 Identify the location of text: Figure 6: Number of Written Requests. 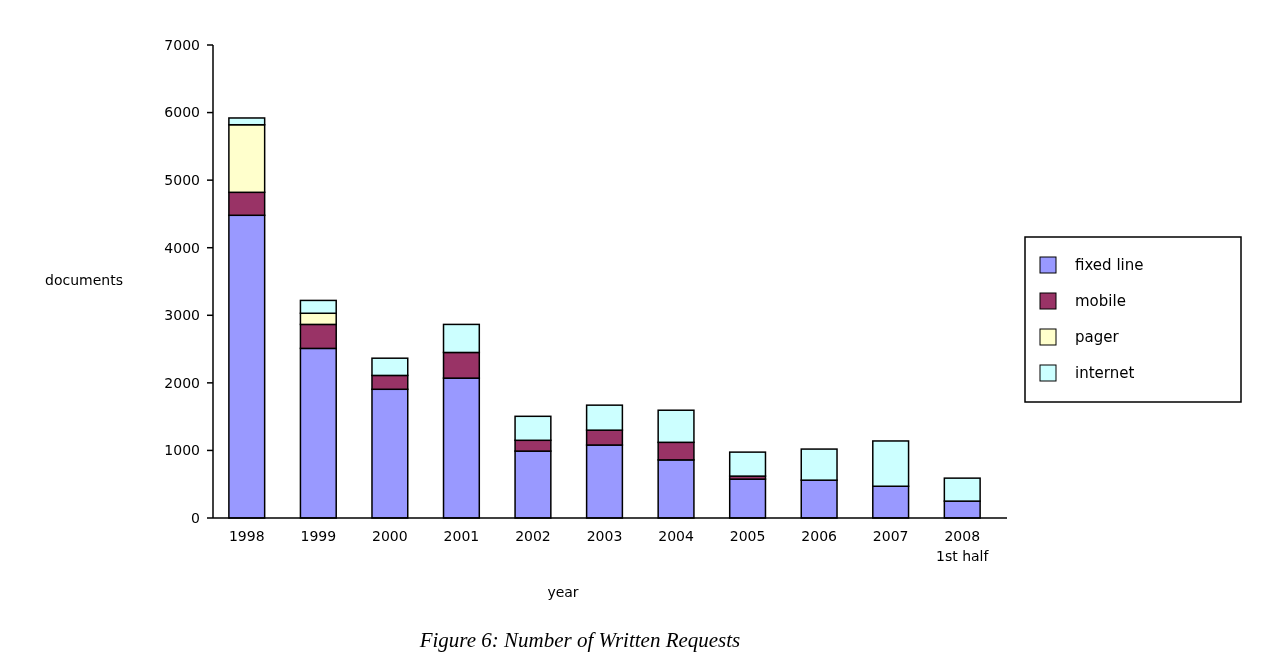
(579, 640).